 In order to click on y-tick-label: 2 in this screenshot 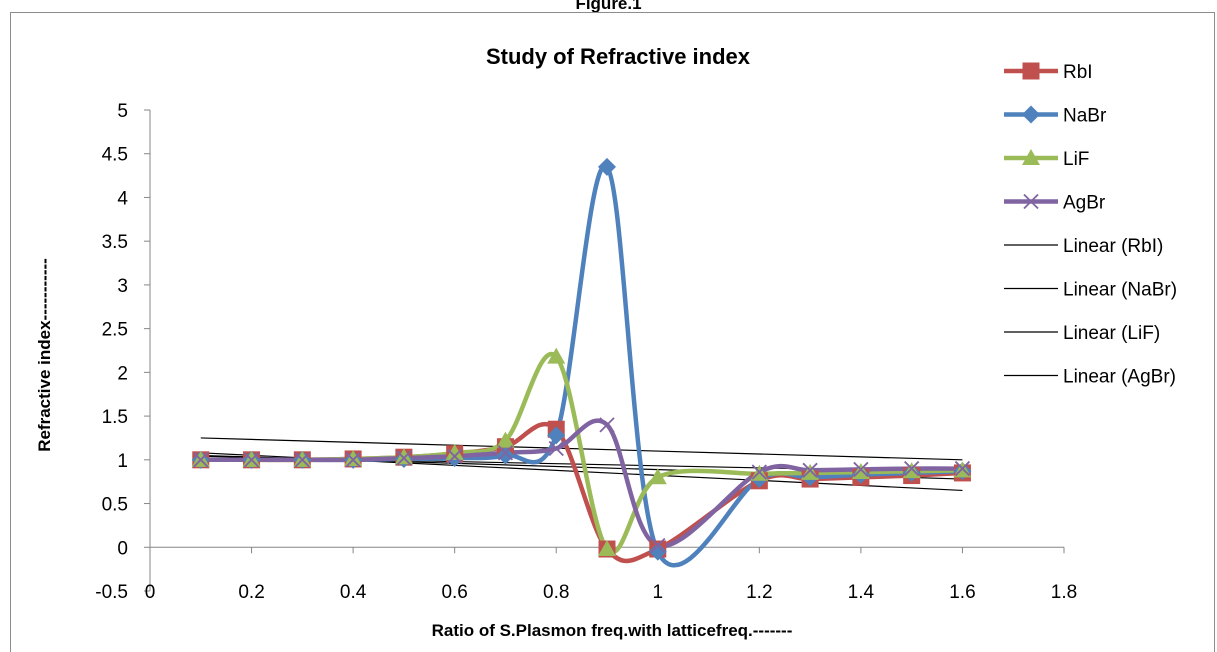, I will do `click(122, 373)`.